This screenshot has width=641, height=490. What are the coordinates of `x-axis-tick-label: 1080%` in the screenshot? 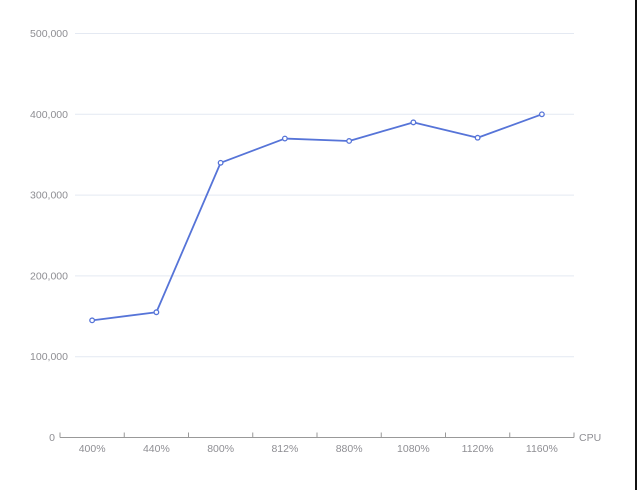 It's located at (413, 449).